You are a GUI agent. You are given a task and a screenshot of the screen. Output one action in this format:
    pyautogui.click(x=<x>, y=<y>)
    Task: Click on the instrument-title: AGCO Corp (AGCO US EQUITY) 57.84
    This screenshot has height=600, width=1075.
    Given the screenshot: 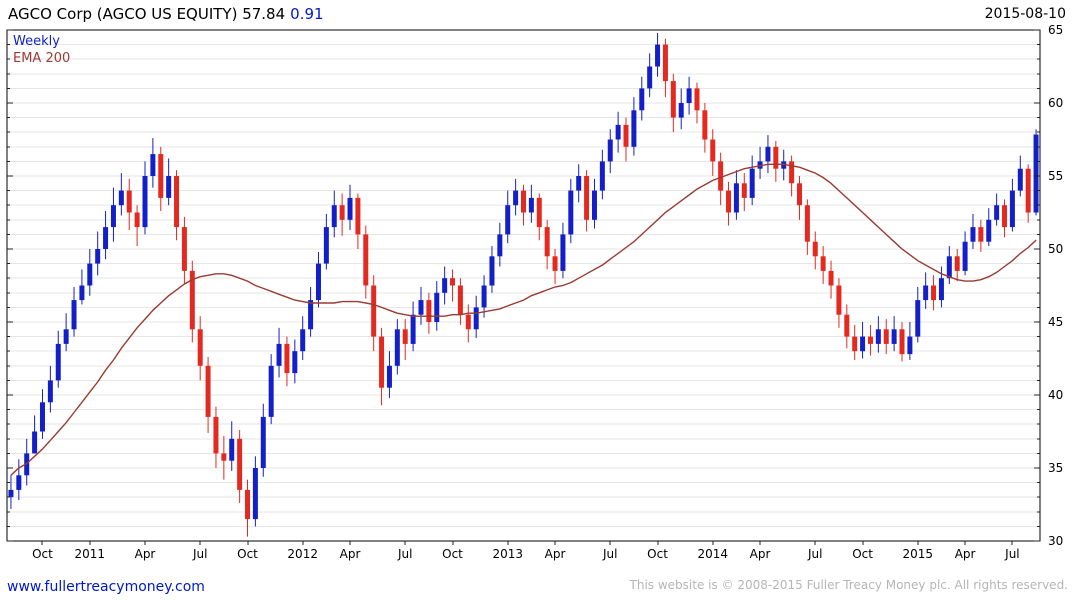 What is the action you would take?
    pyautogui.click(x=147, y=14)
    